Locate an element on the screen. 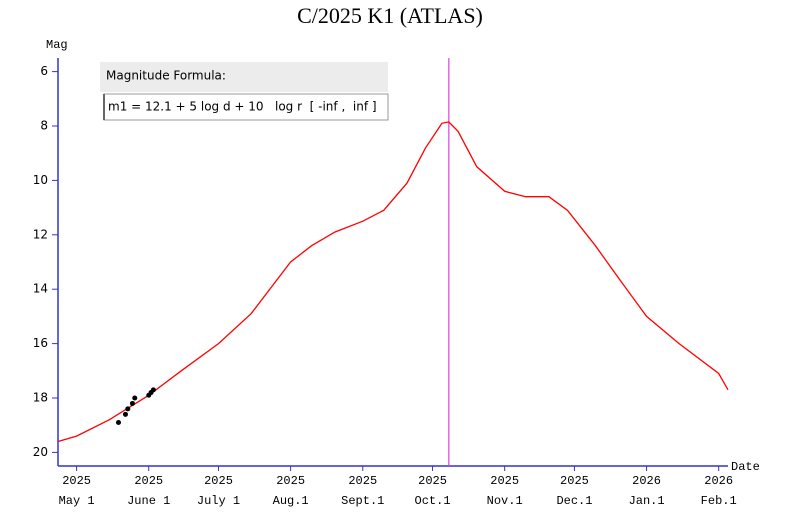  formula-field is located at coordinates (246, 107).